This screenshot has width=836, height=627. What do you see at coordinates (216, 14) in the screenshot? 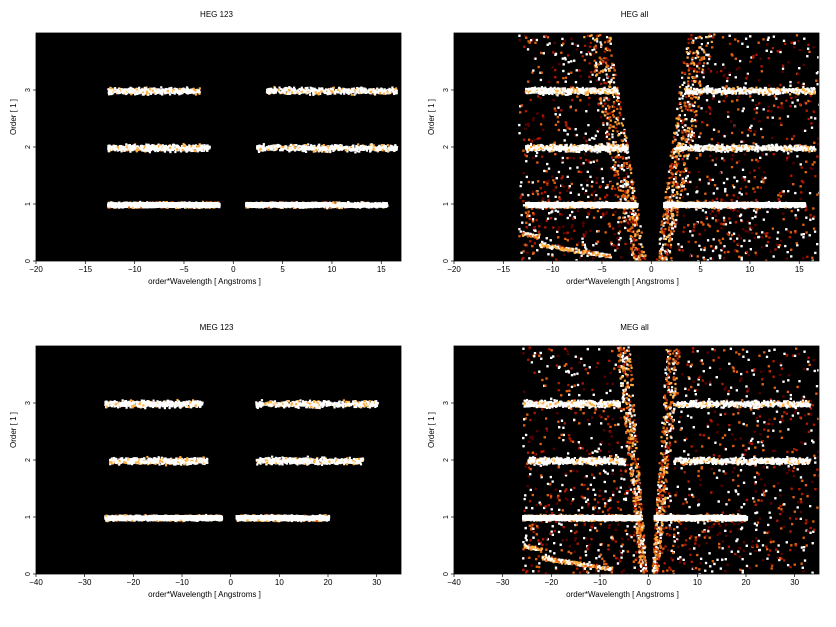
I see `chart-title: HEG 123` at bounding box center [216, 14].